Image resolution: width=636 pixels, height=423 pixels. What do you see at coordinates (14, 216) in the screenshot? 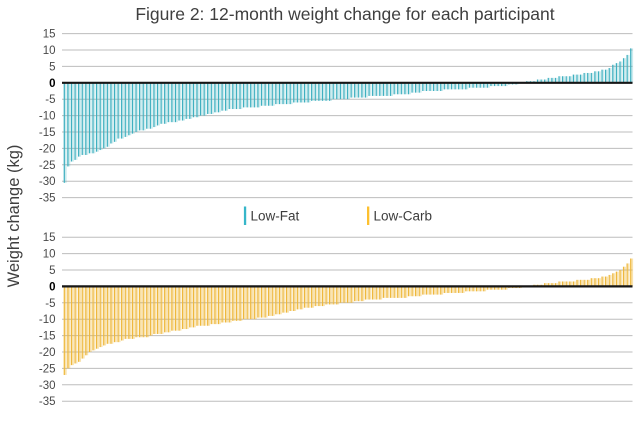
I see `svg-text: Weight change (kg)` at bounding box center [14, 216].